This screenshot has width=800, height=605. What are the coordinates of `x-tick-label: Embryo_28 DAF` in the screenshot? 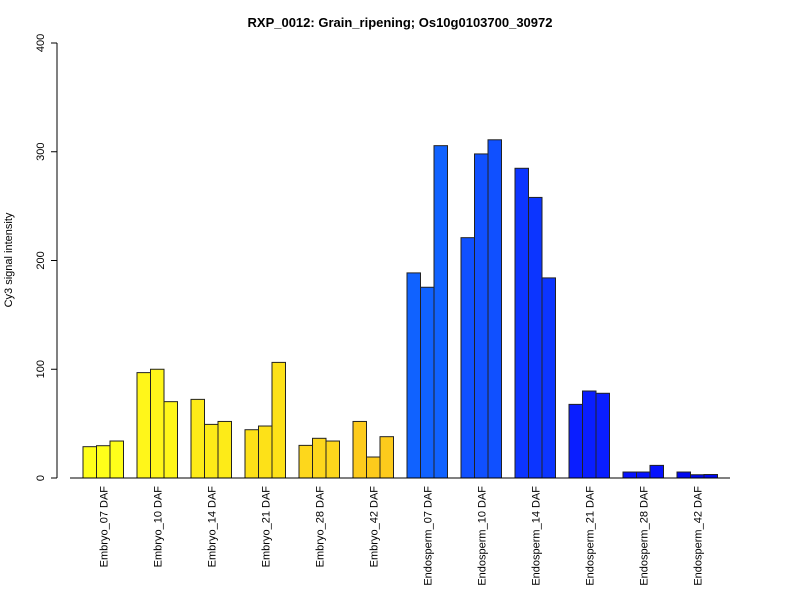 It's located at (320, 527).